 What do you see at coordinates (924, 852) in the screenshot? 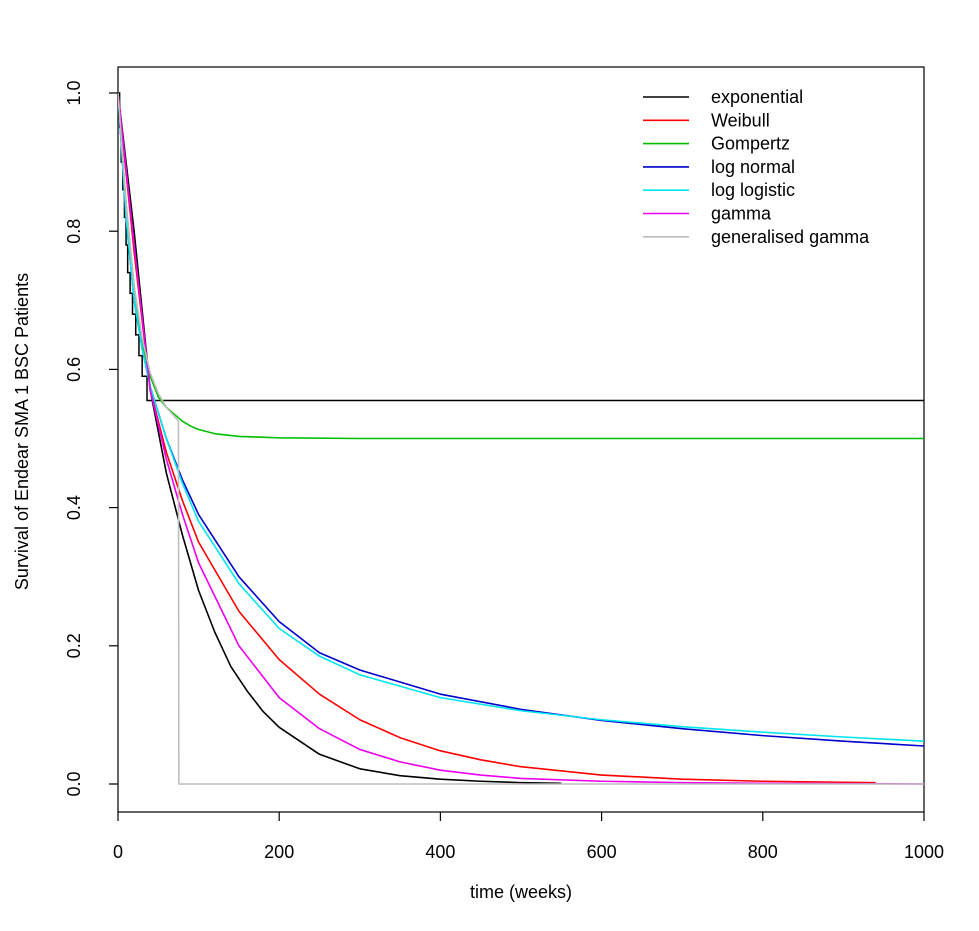
I see `x-tick-label: 1000` at bounding box center [924, 852].